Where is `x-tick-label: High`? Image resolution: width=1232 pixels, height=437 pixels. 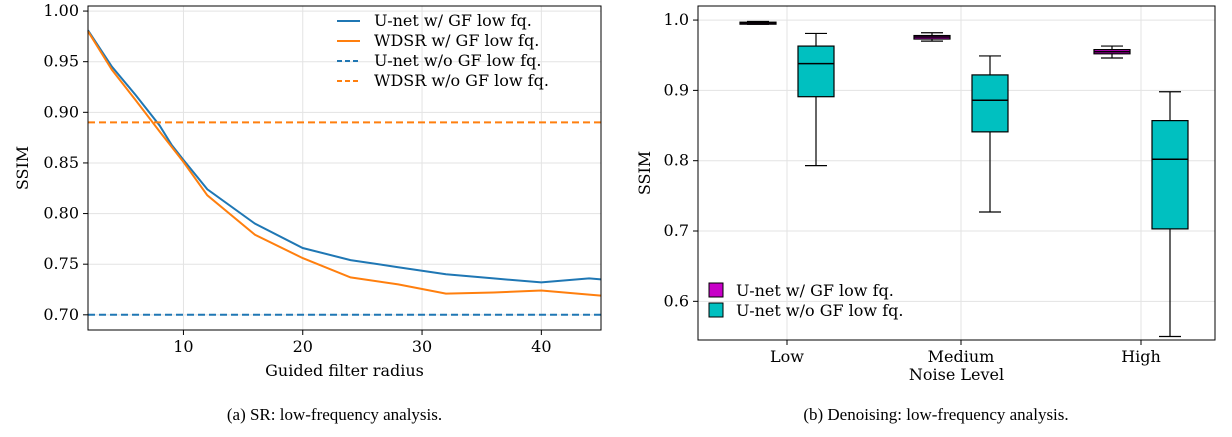 x-tick-label: High is located at coordinates (1141, 356).